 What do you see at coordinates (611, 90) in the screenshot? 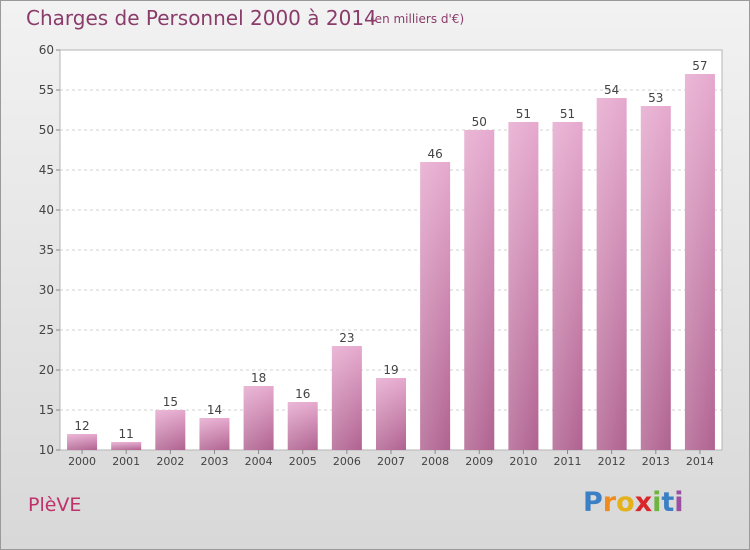
I see `data-label: 54` at bounding box center [611, 90].